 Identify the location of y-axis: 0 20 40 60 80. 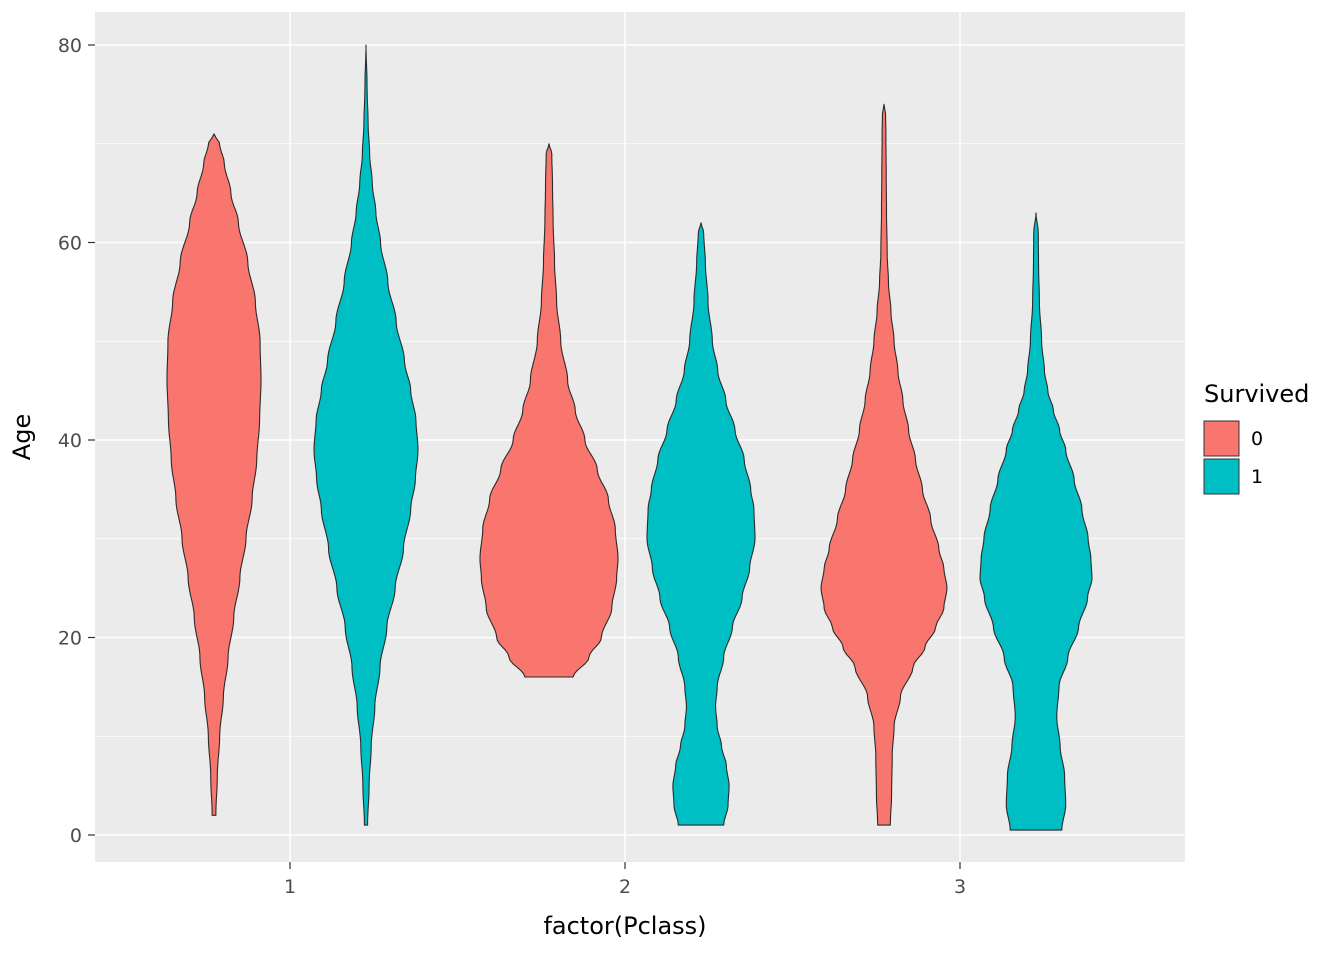
(76, 441).